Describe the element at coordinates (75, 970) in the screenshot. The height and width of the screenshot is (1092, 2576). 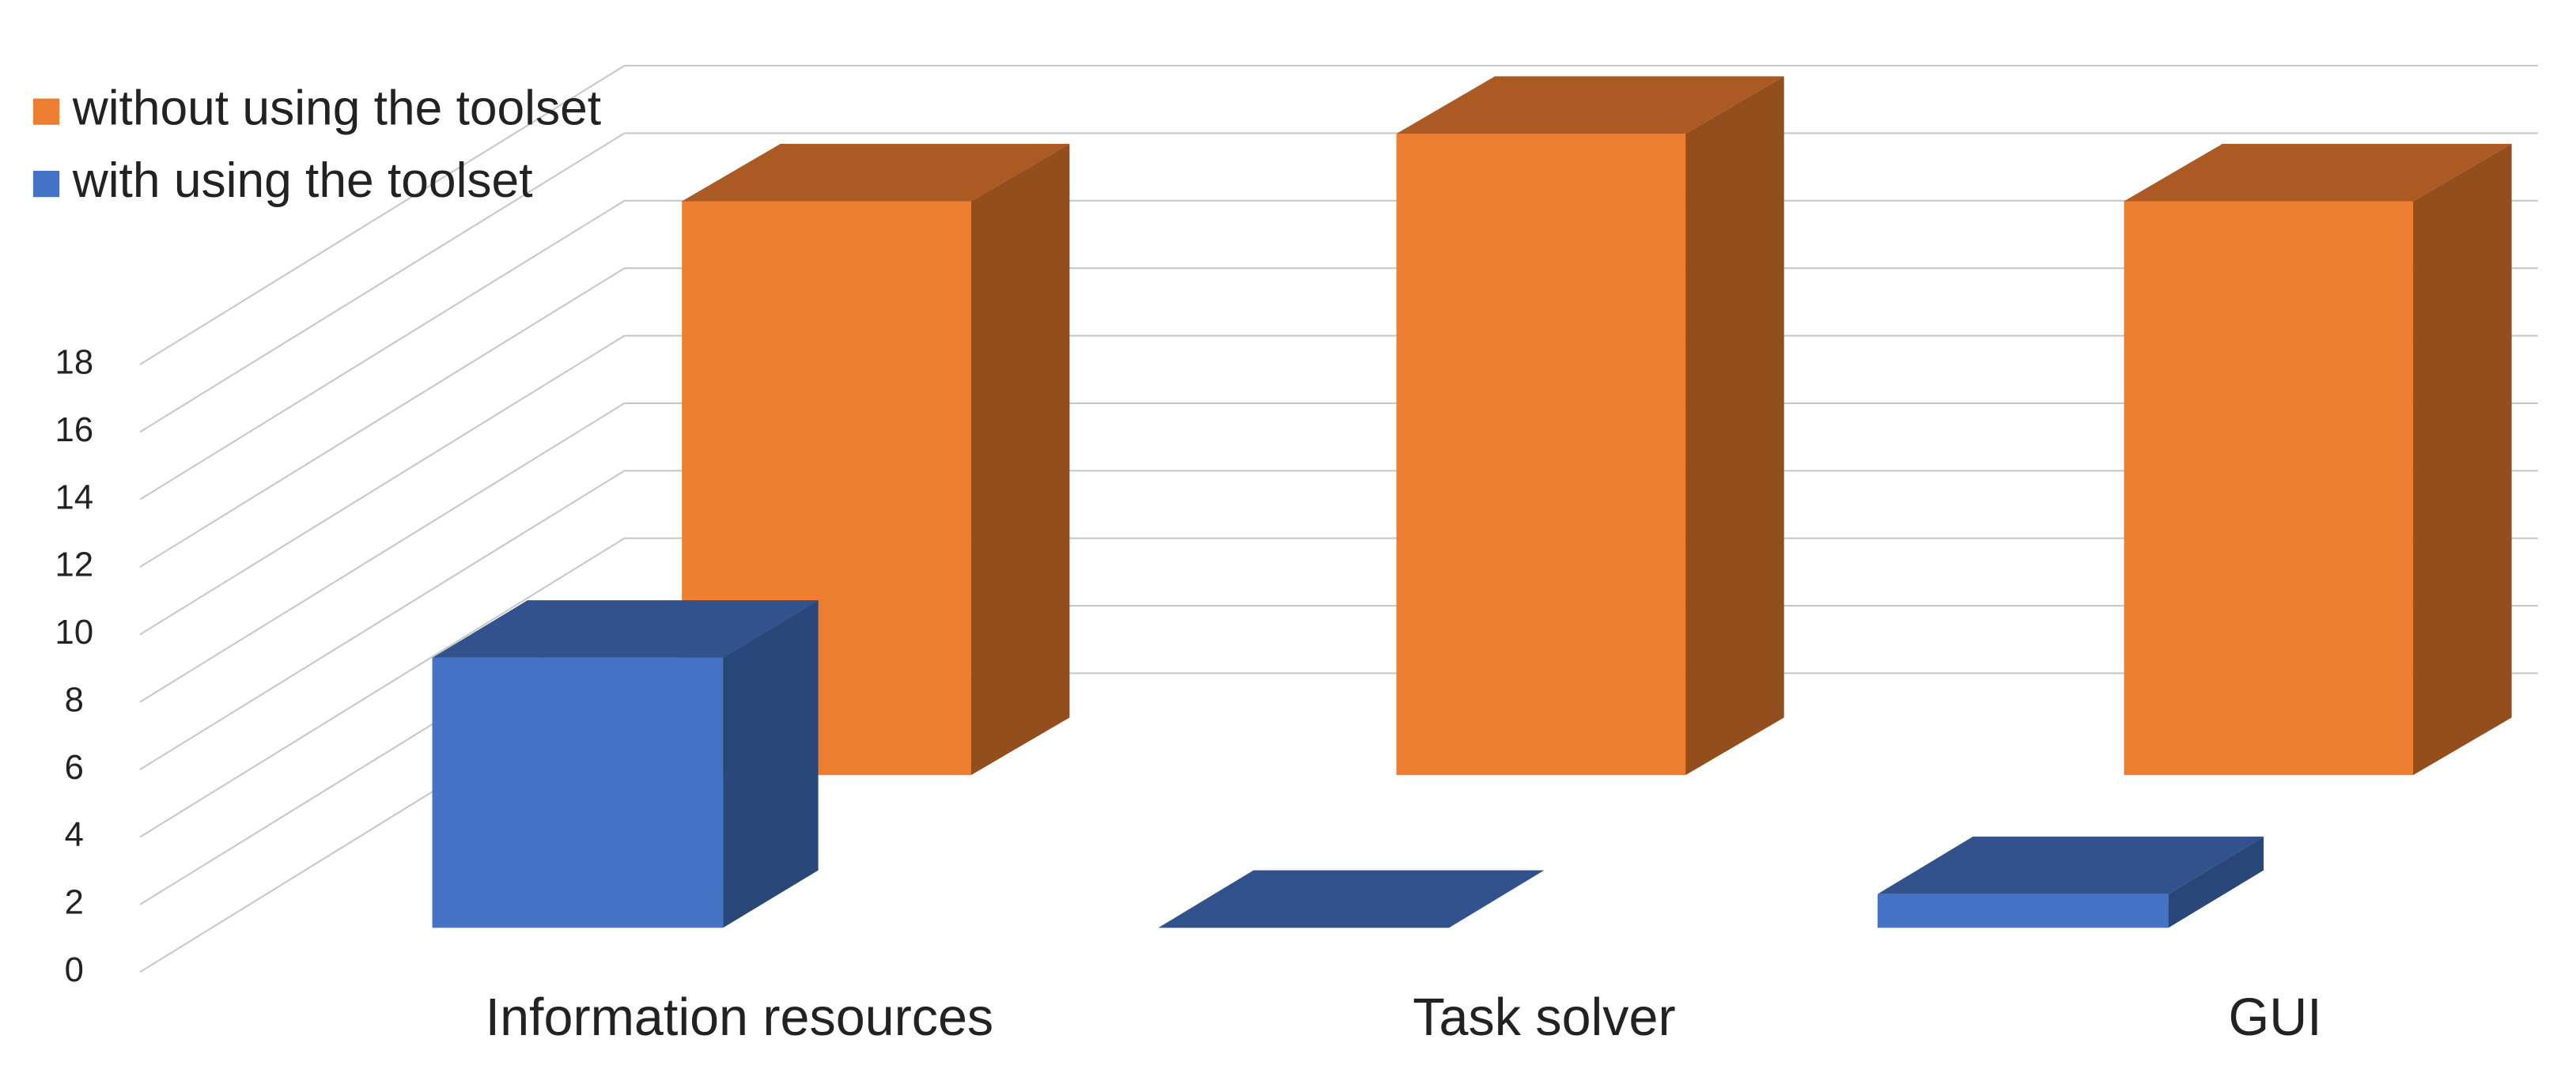
I see `y-tick-label: 0` at that location.